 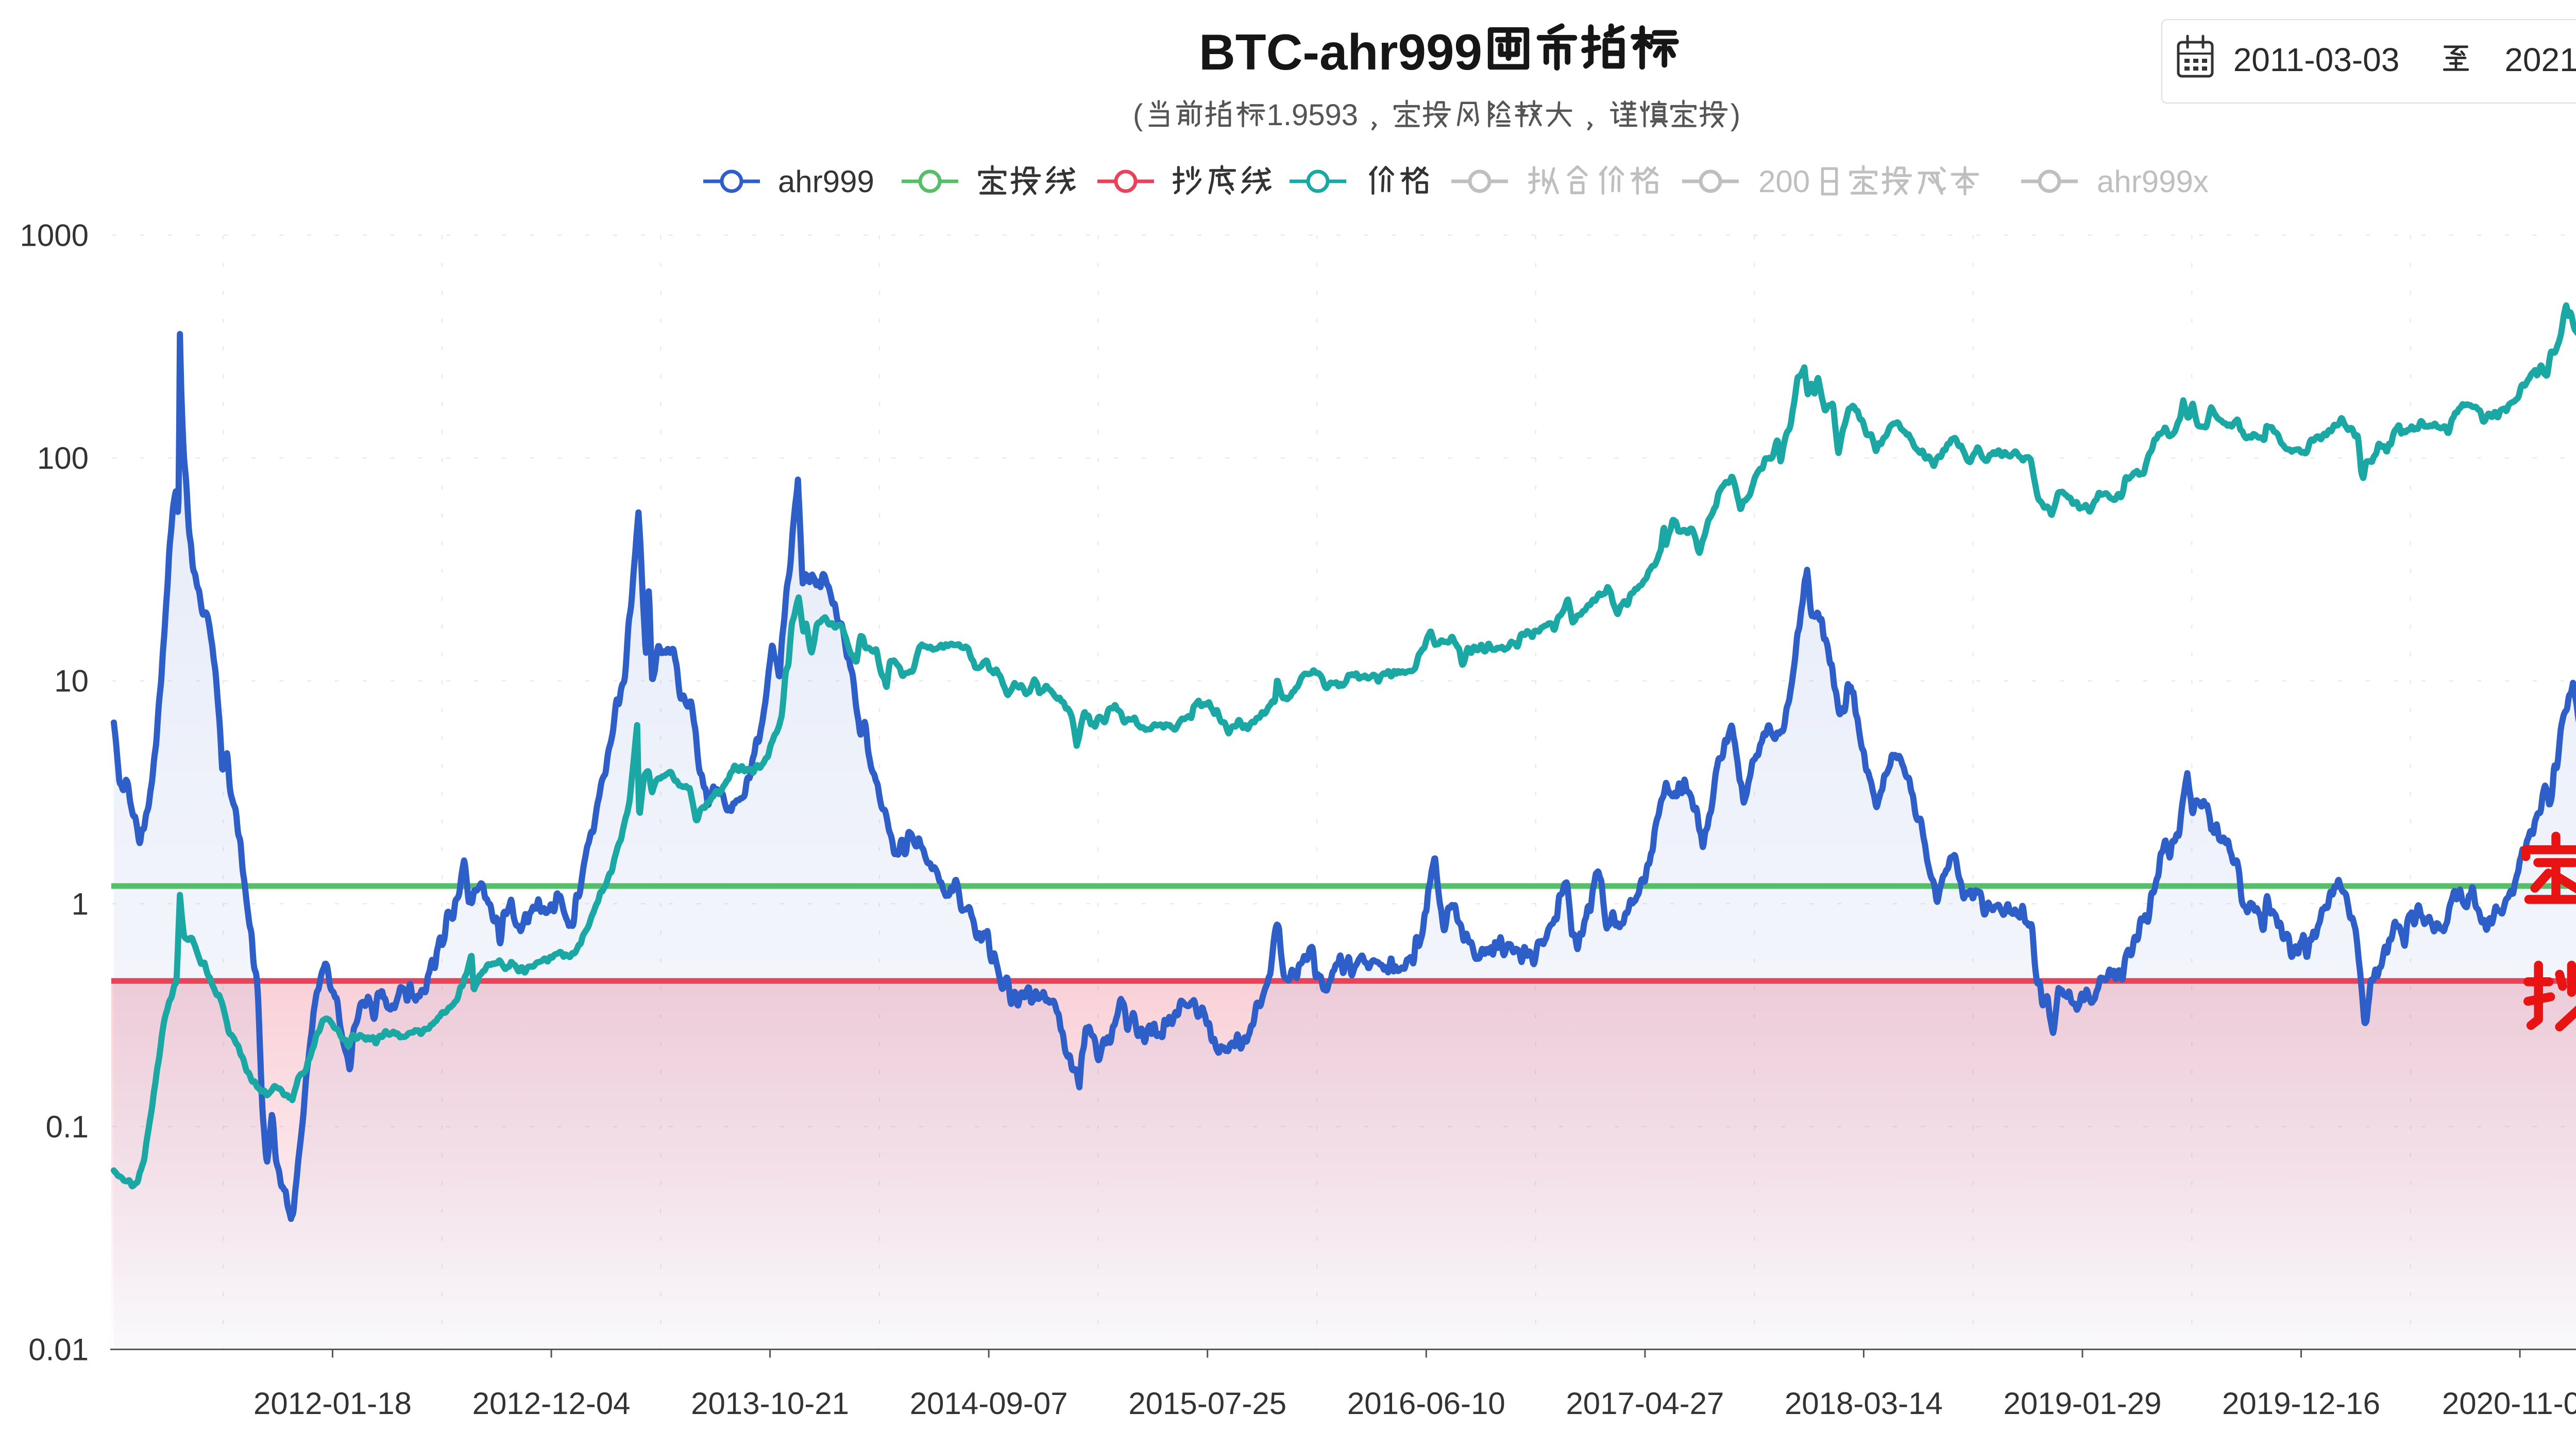 What do you see at coordinates (1340, 52) in the screenshot?
I see `svg-text: BTC-ahr999` at bounding box center [1340, 52].